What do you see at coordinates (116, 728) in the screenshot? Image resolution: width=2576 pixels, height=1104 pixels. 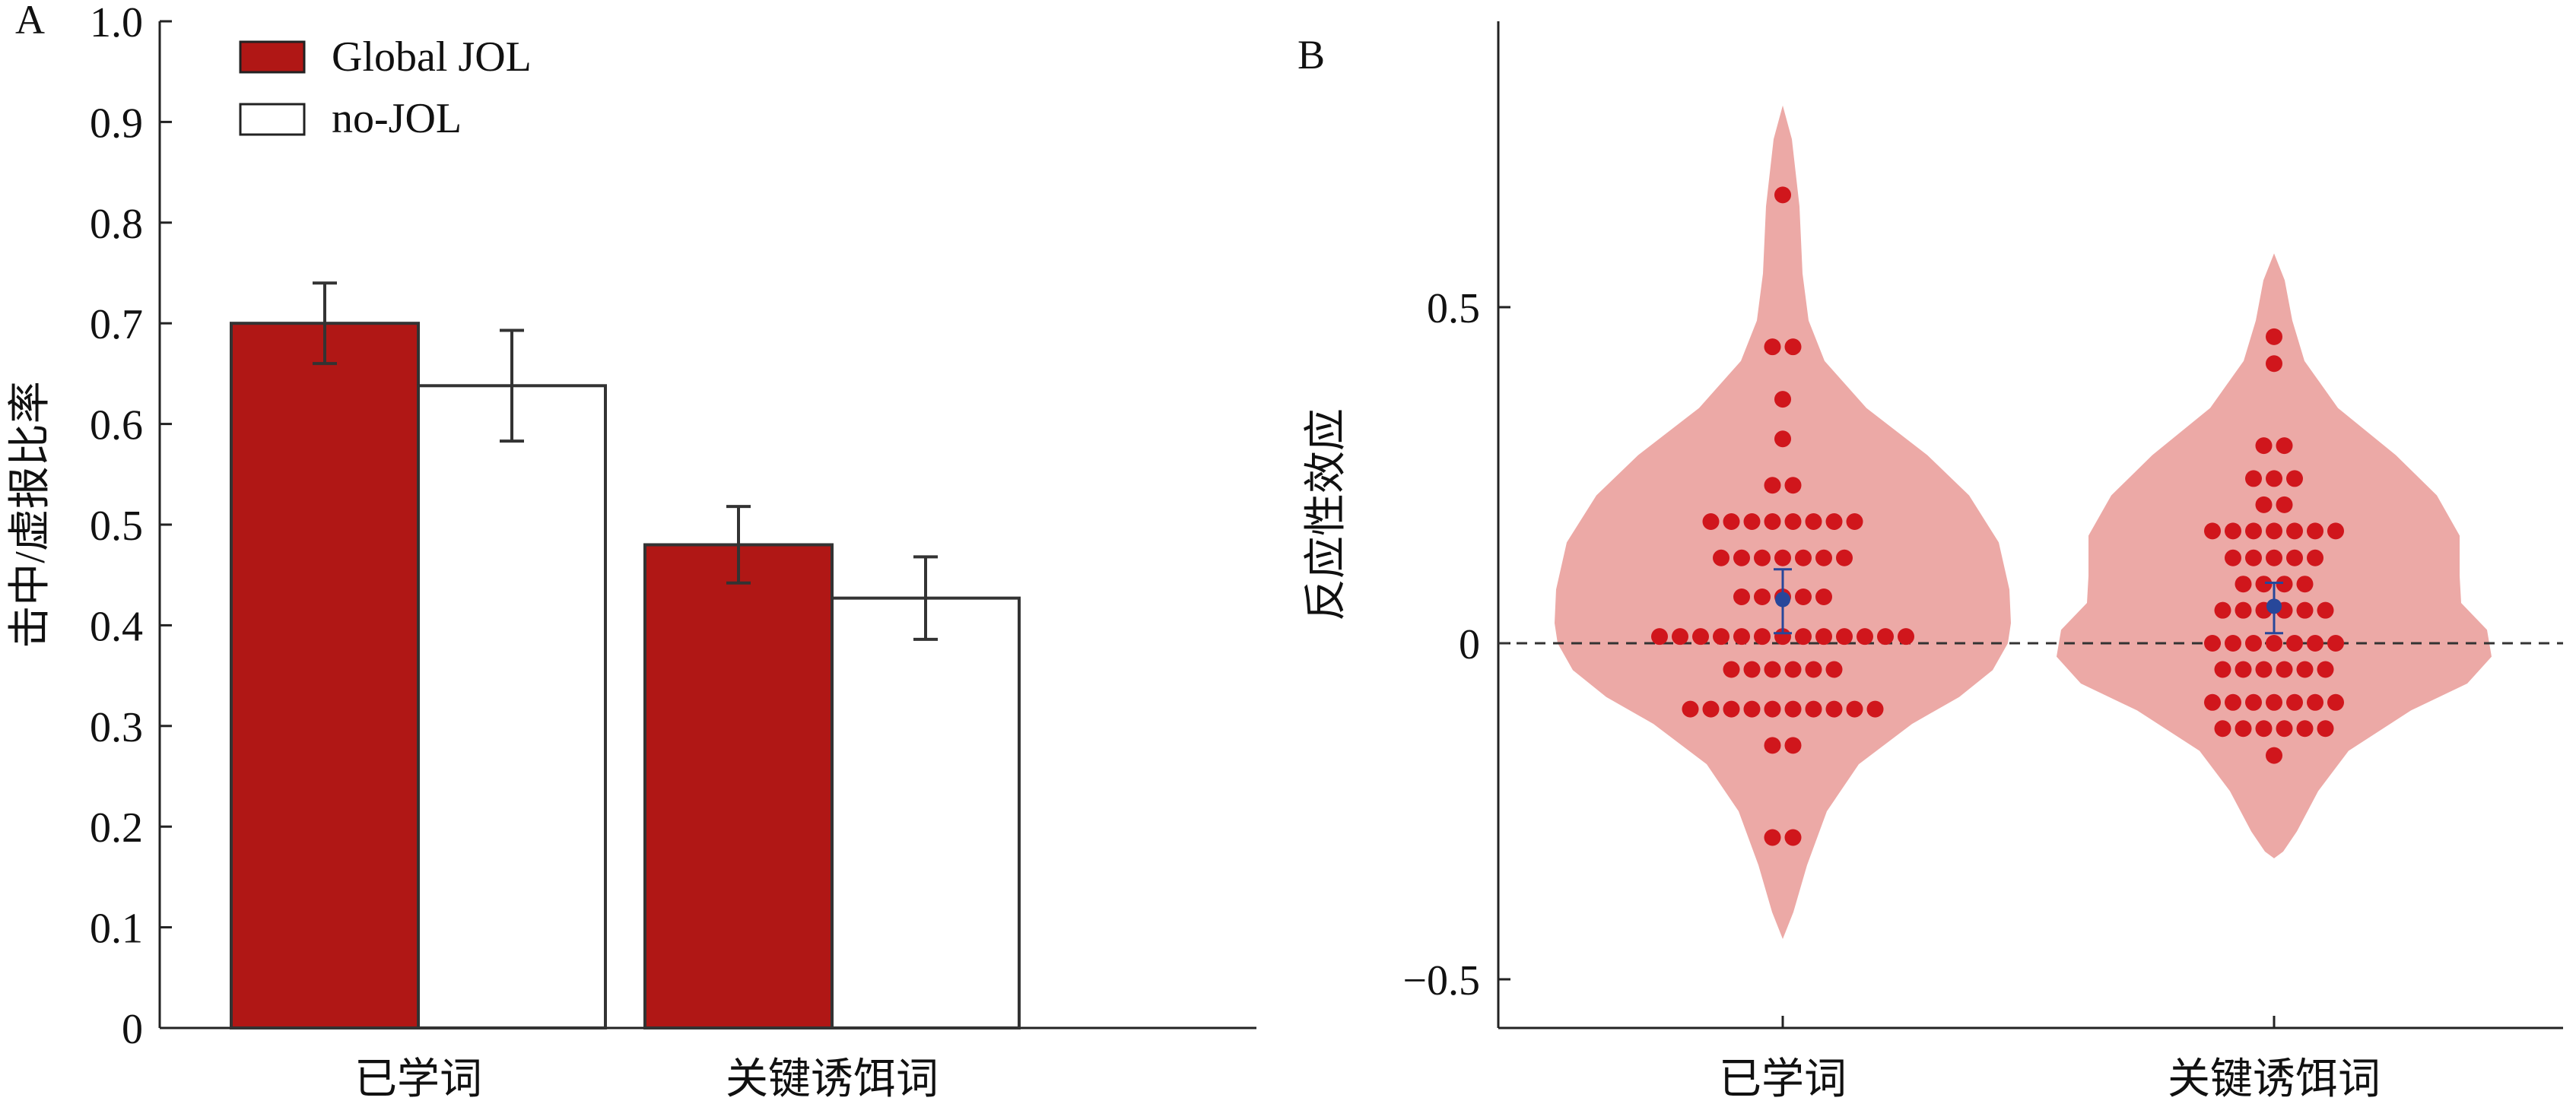 I see `panel-a-y-tick-label: 0.3` at bounding box center [116, 728].